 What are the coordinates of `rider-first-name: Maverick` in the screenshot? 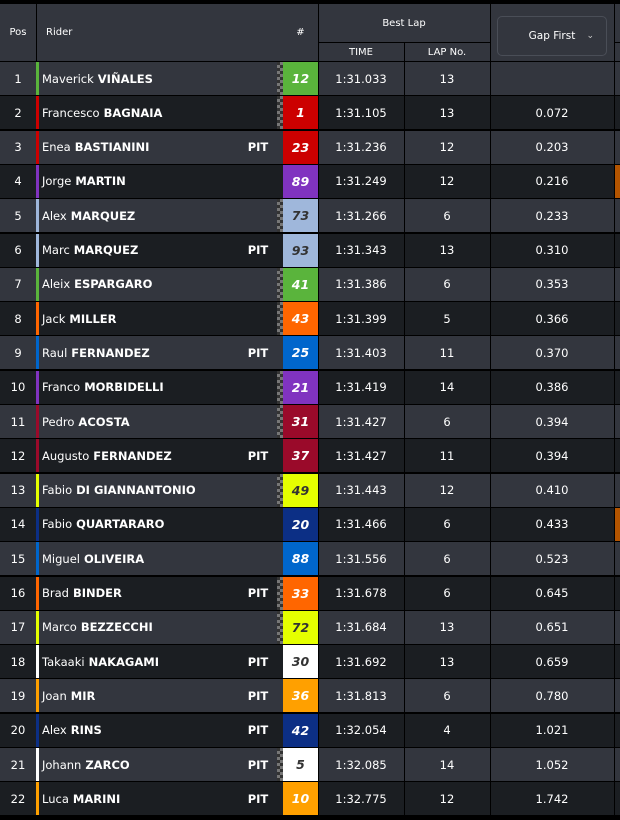 It's located at (68, 78).